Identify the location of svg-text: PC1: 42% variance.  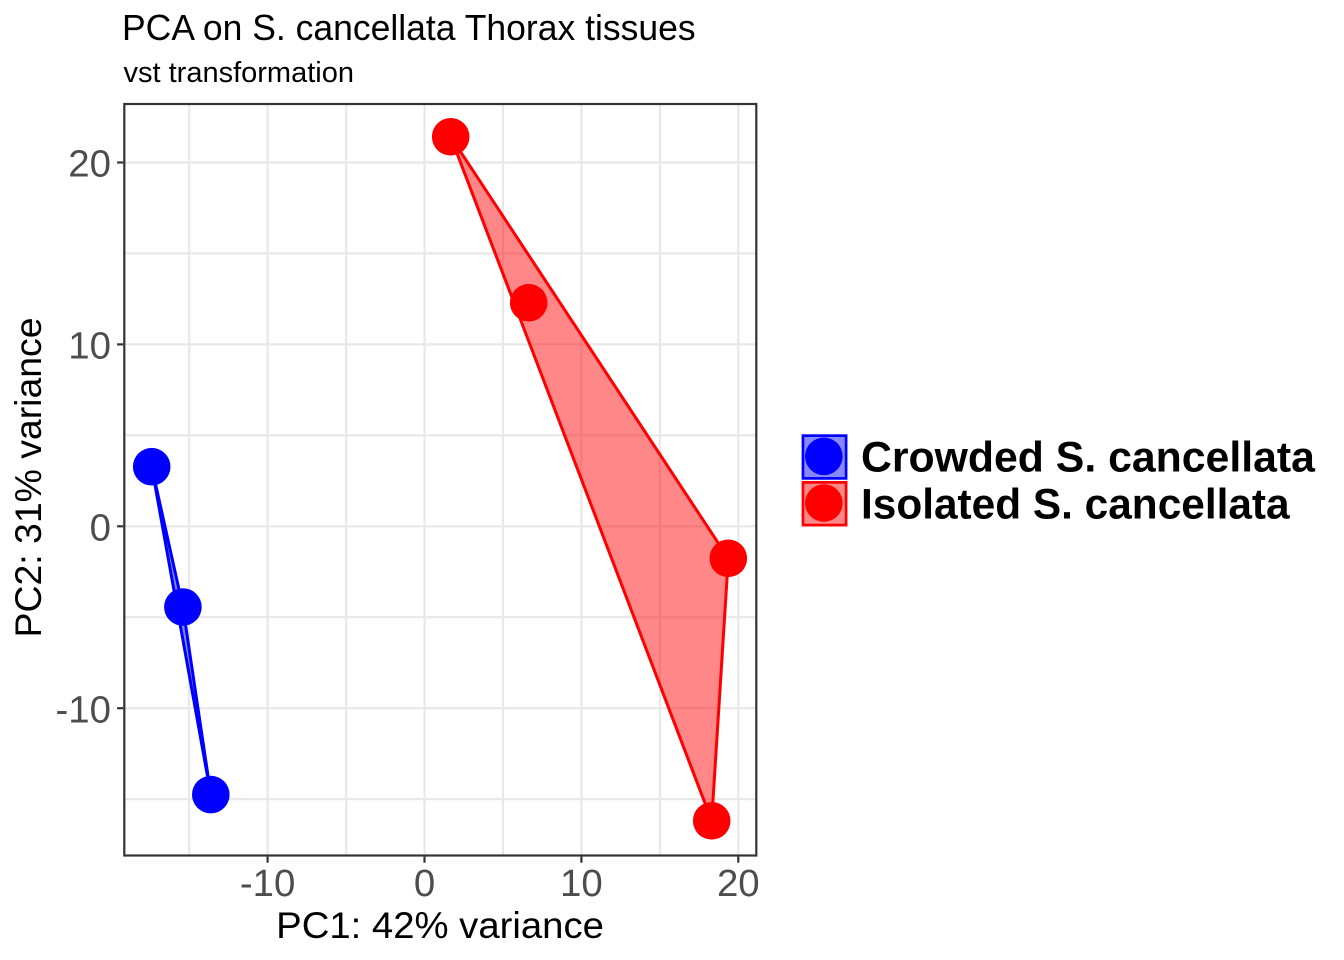
(440, 925).